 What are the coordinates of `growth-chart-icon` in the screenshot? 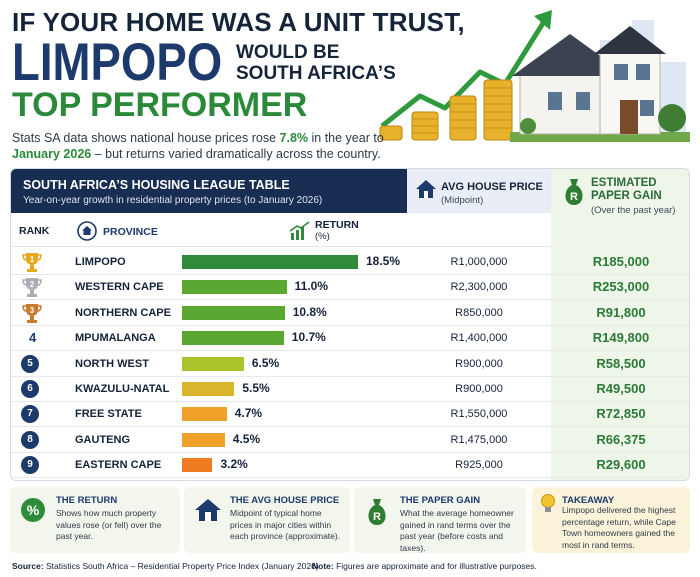 It's located at (299, 230).